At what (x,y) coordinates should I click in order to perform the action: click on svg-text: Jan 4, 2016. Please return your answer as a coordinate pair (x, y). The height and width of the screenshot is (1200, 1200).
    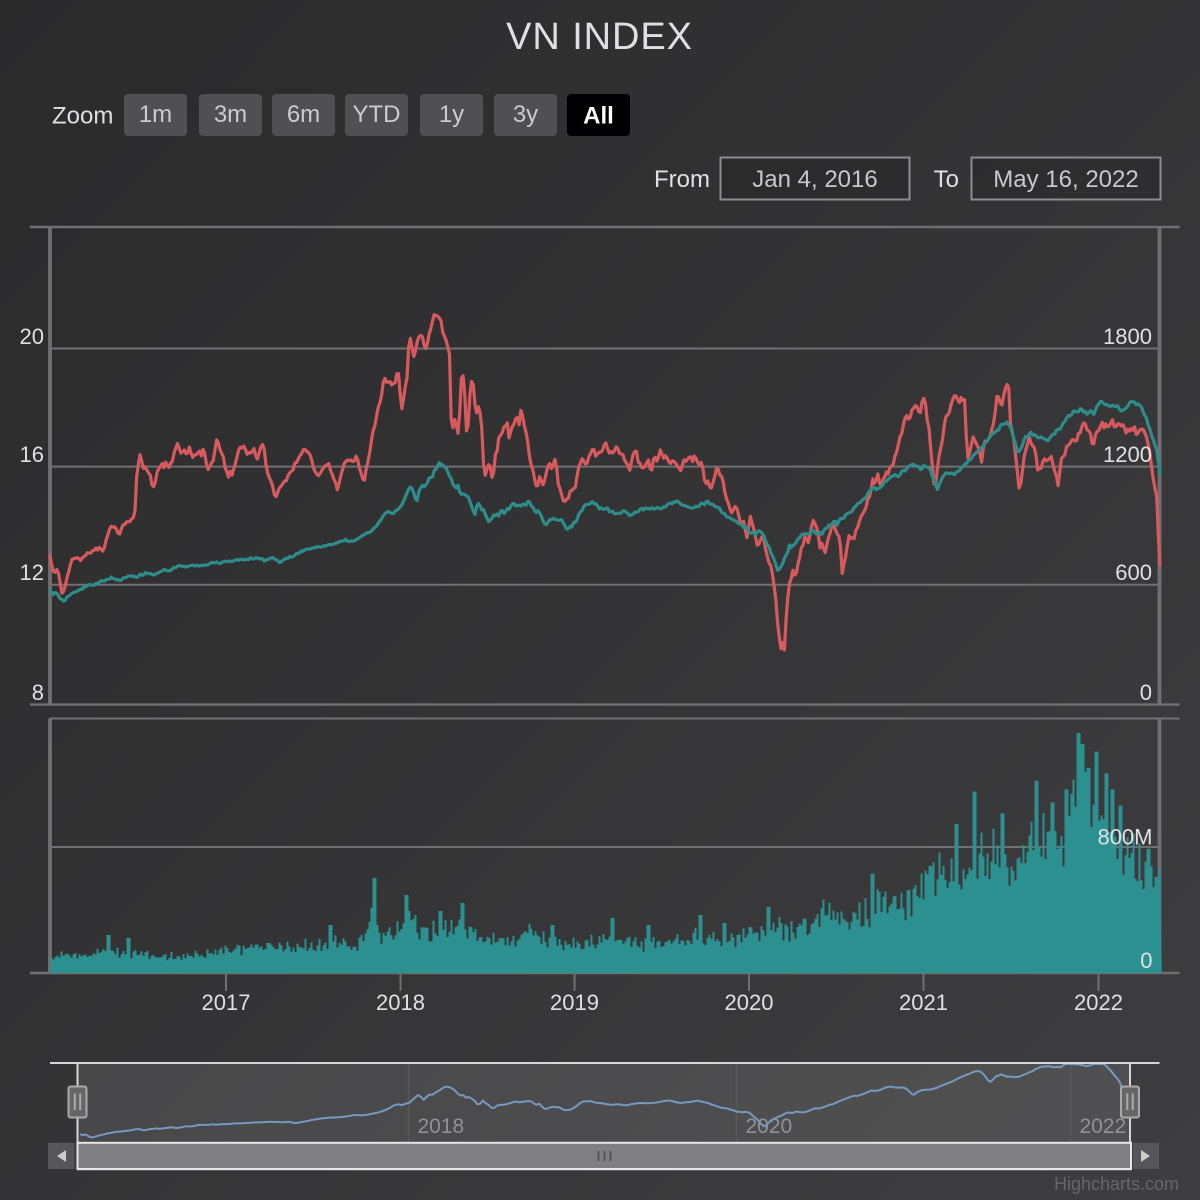
    Looking at the image, I should click on (814, 179).